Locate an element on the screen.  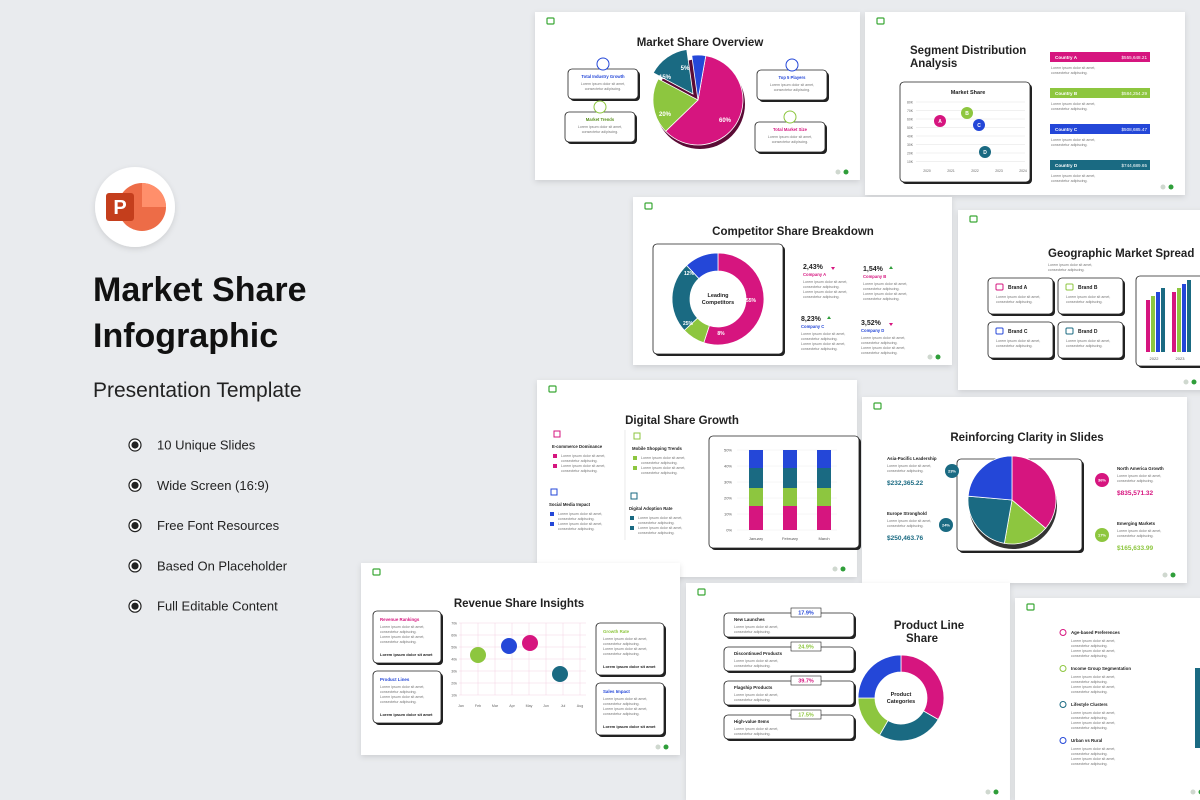
feature: 10 Unique Slides is located at coordinates (206, 445).